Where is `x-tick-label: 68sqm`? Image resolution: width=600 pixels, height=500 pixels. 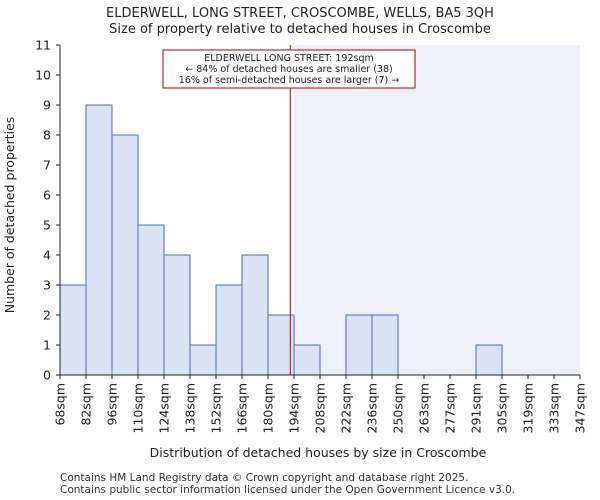
x-tick-label: 68sqm is located at coordinates (60, 404).